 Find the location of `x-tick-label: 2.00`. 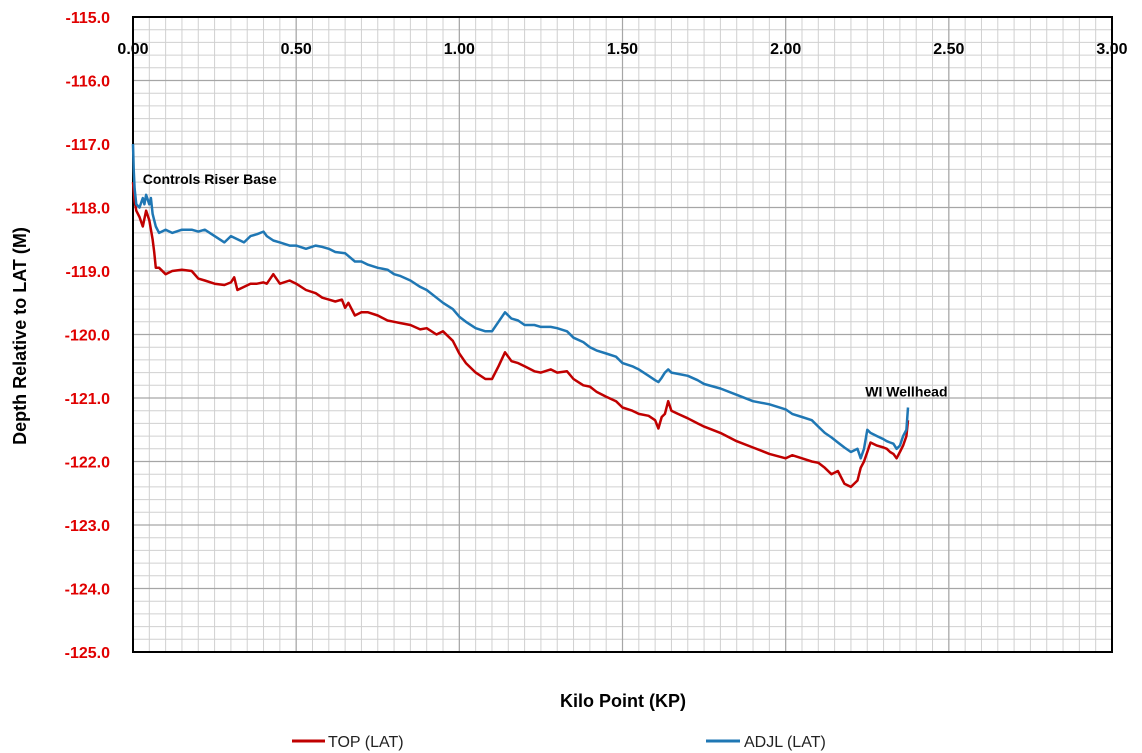

x-tick-label: 2.00 is located at coordinates (785, 49).